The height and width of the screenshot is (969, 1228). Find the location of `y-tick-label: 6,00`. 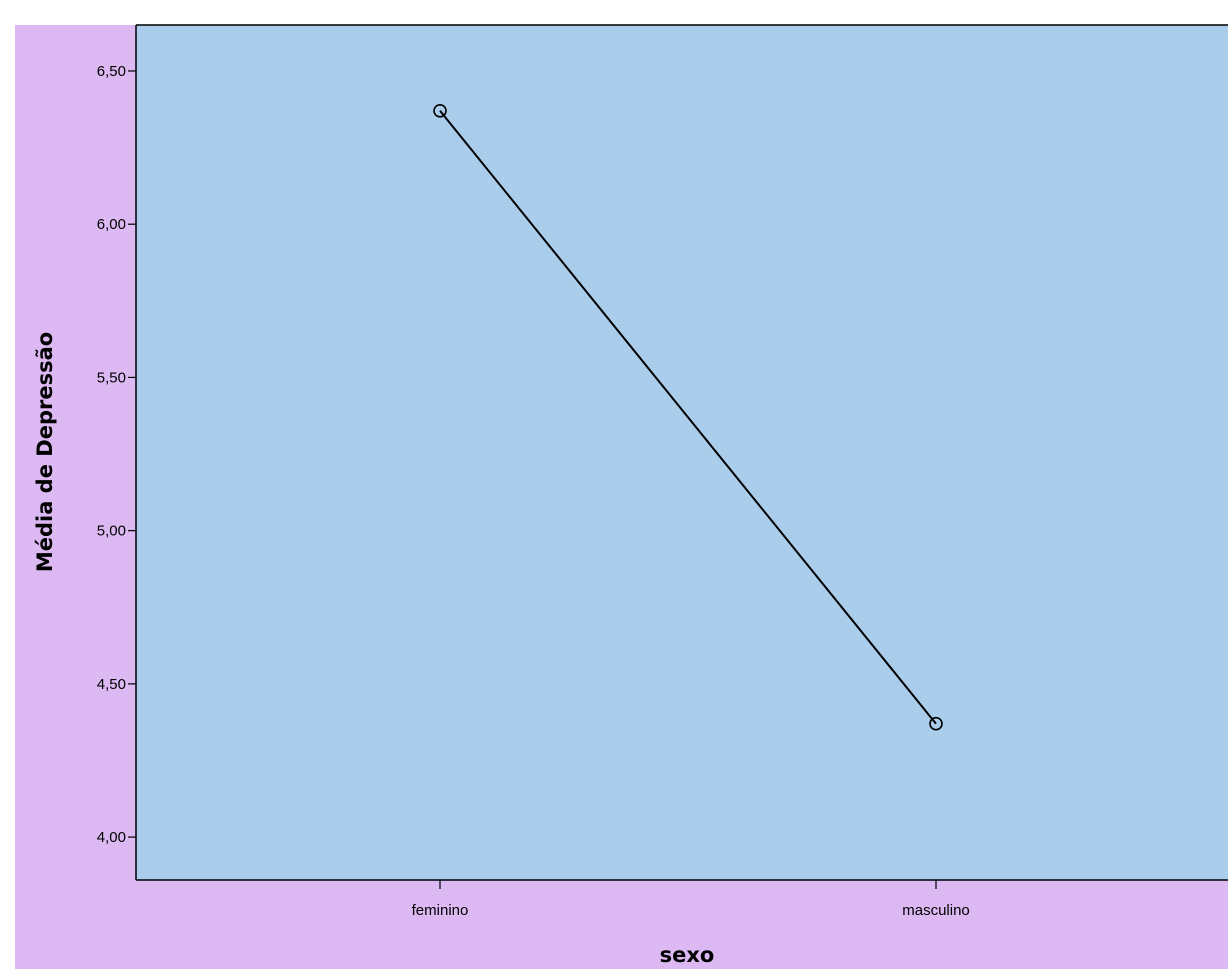

y-tick-label: 6,00 is located at coordinates (111, 224).